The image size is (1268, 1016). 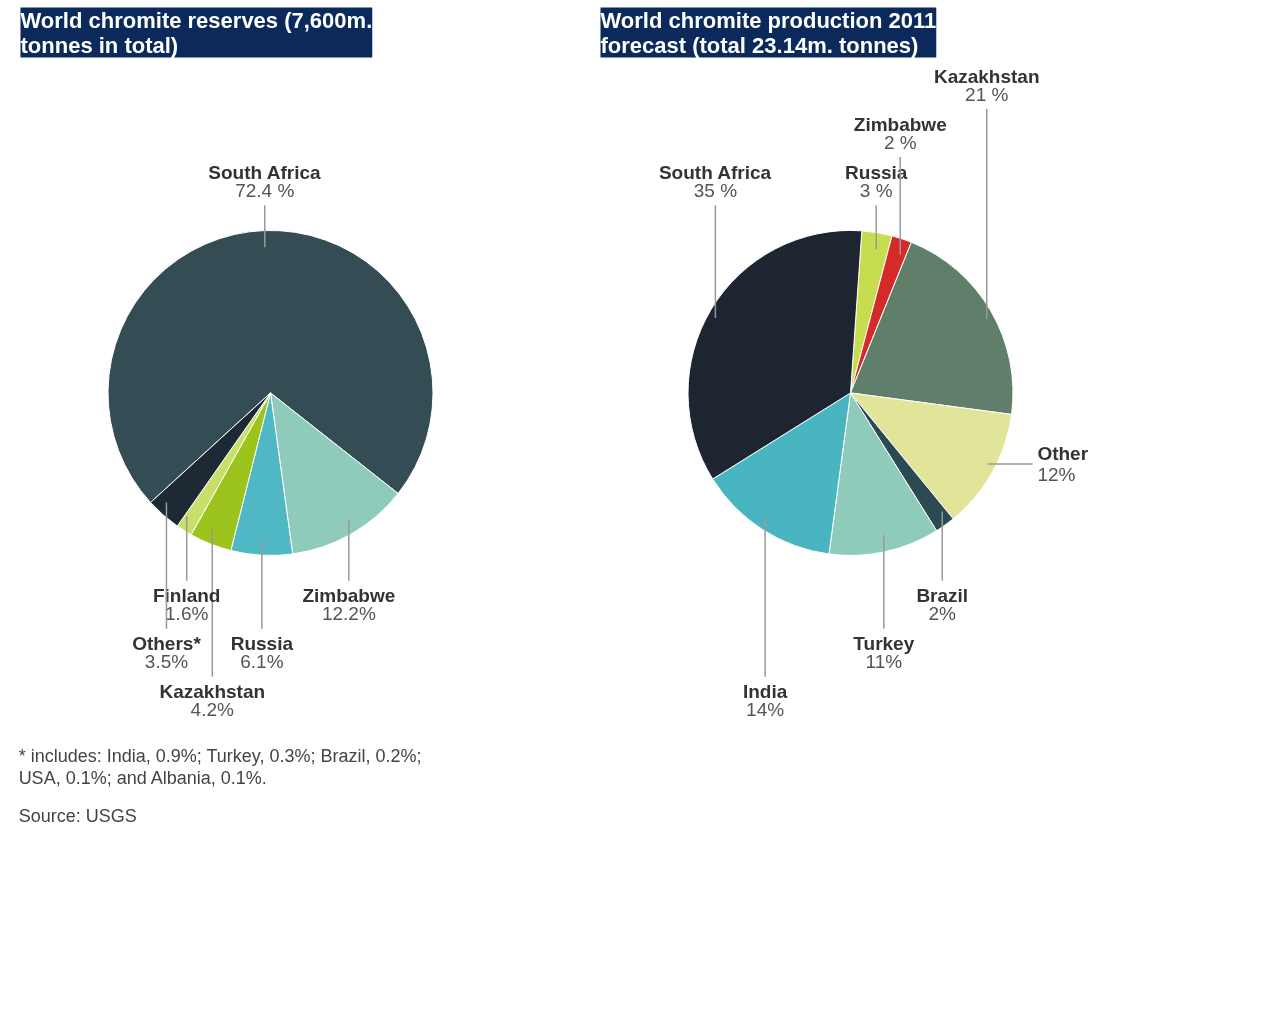 What do you see at coordinates (220, 767) in the screenshot?
I see `text: * includes: India, 0.9%; Turkey, 0.3%; Brazil, 0.2%; USA, 0.1%; and Albania, 0.1%.` at bounding box center [220, 767].